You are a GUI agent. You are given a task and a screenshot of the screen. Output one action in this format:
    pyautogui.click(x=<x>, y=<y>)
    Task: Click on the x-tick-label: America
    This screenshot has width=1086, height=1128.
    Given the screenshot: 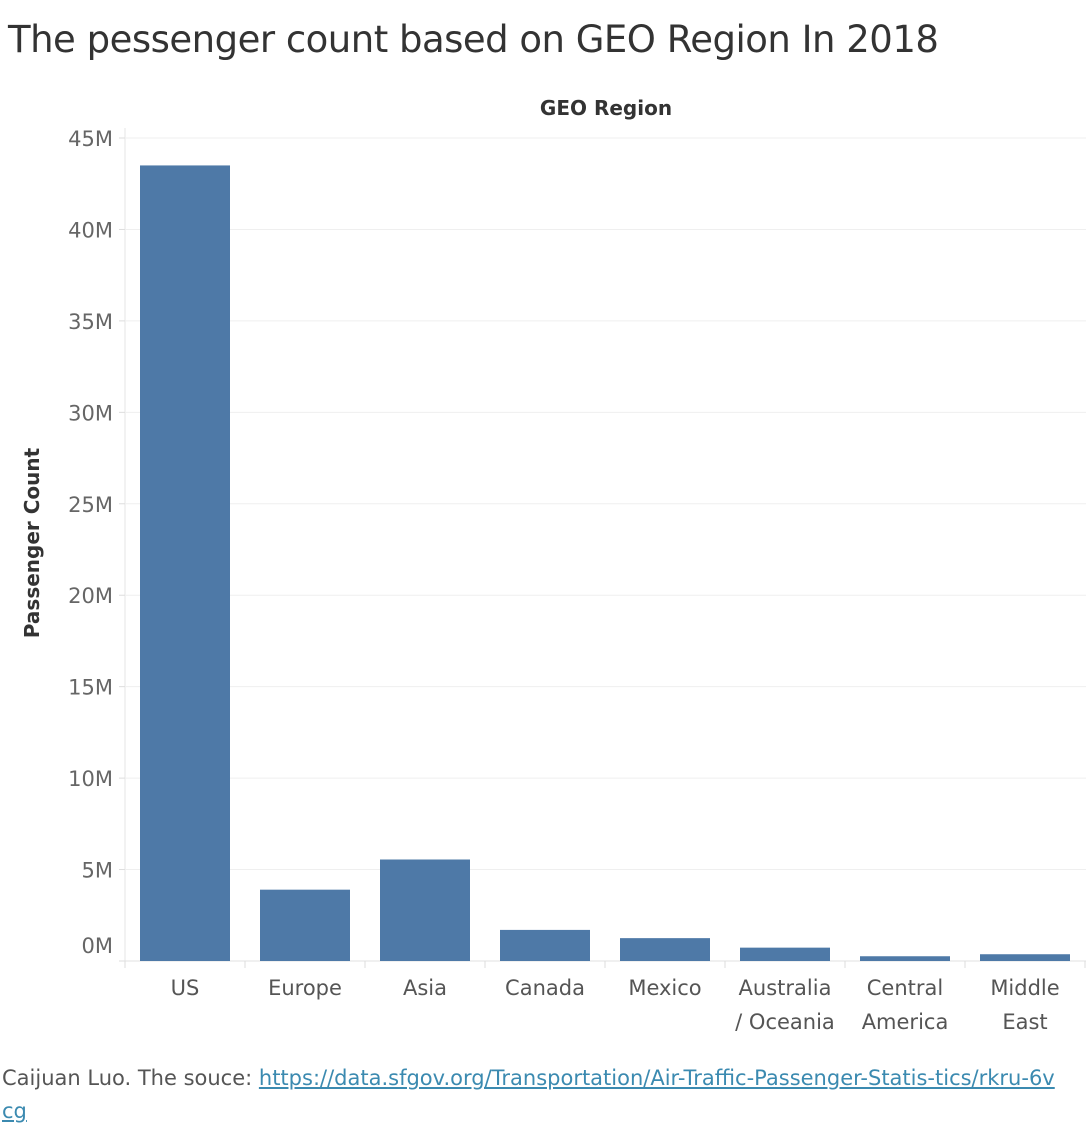 What is the action you would take?
    pyautogui.click(x=905, y=1022)
    